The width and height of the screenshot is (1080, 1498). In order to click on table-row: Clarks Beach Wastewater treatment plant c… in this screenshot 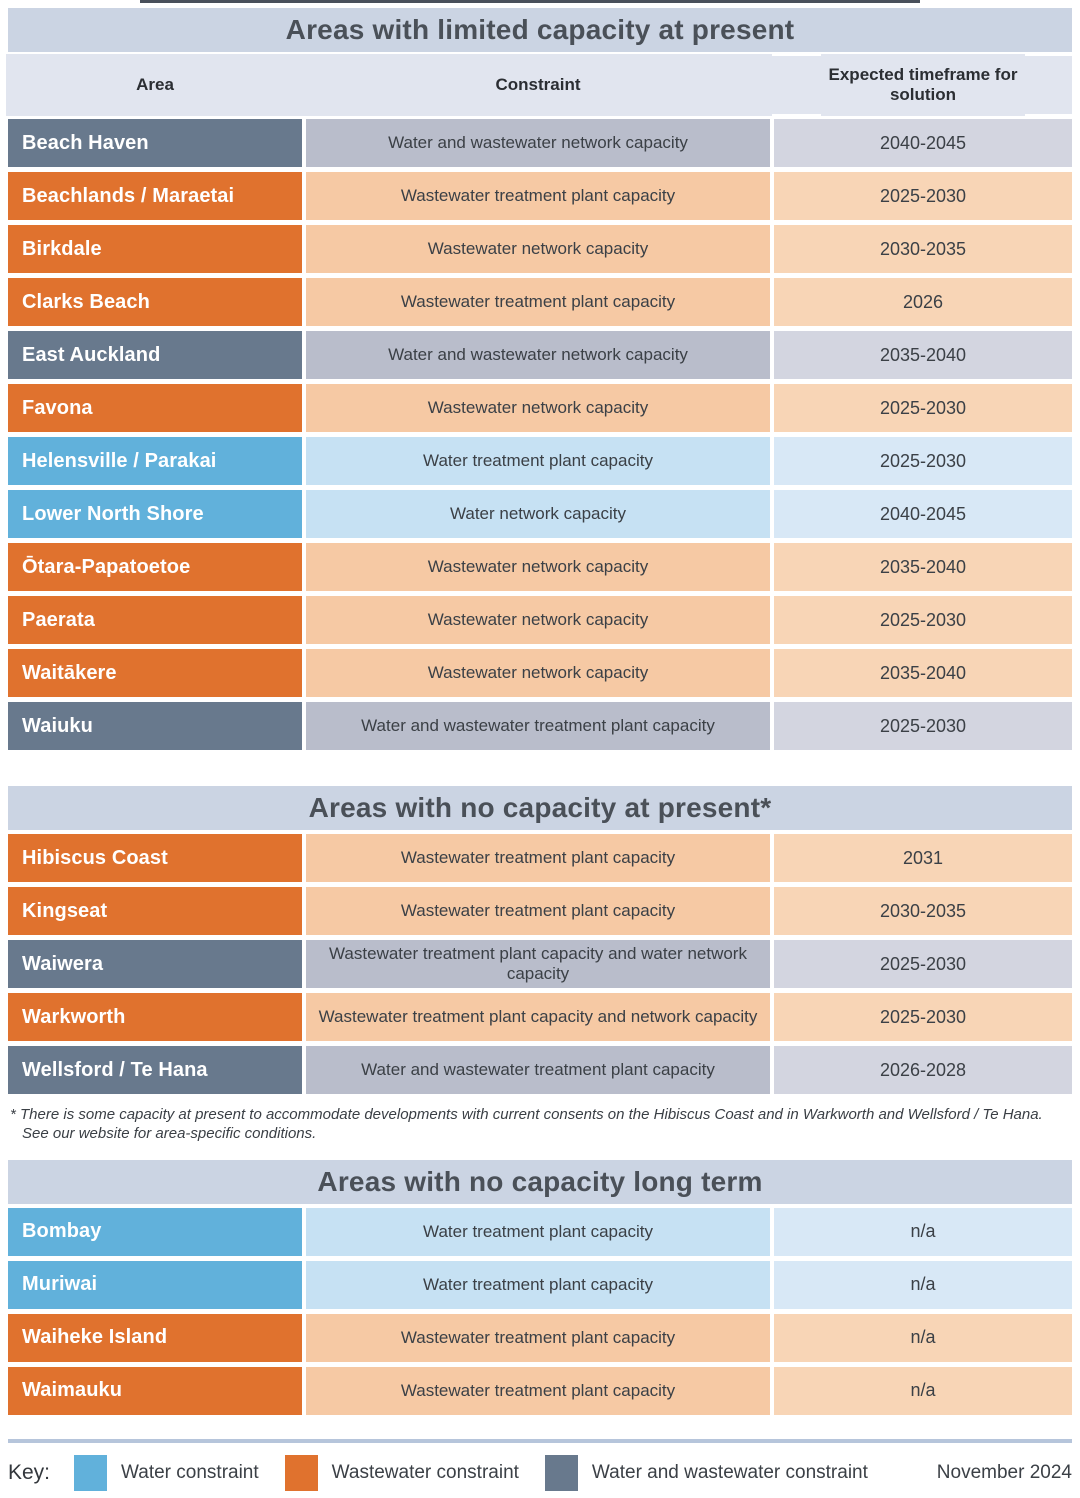, I will do `click(540, 302)`.